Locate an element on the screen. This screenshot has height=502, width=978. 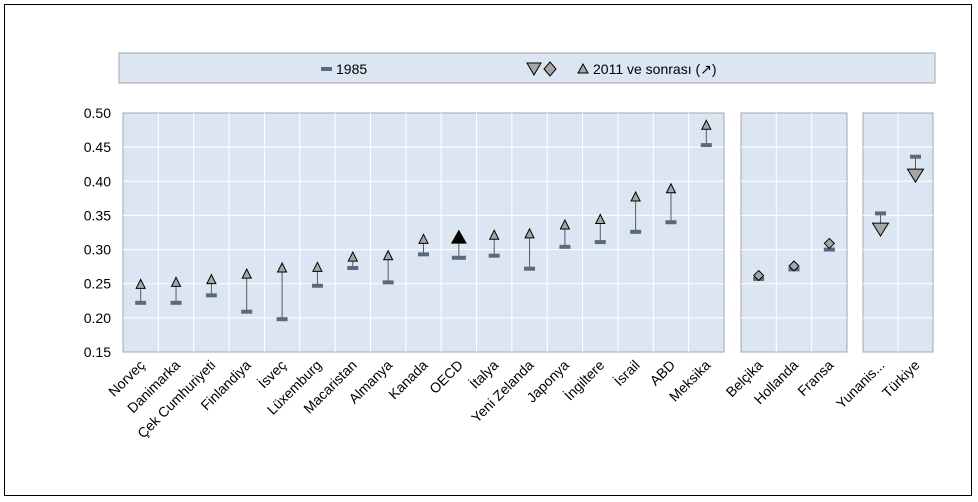
x-tick-label: OECD is located at coordinates (446, 377).